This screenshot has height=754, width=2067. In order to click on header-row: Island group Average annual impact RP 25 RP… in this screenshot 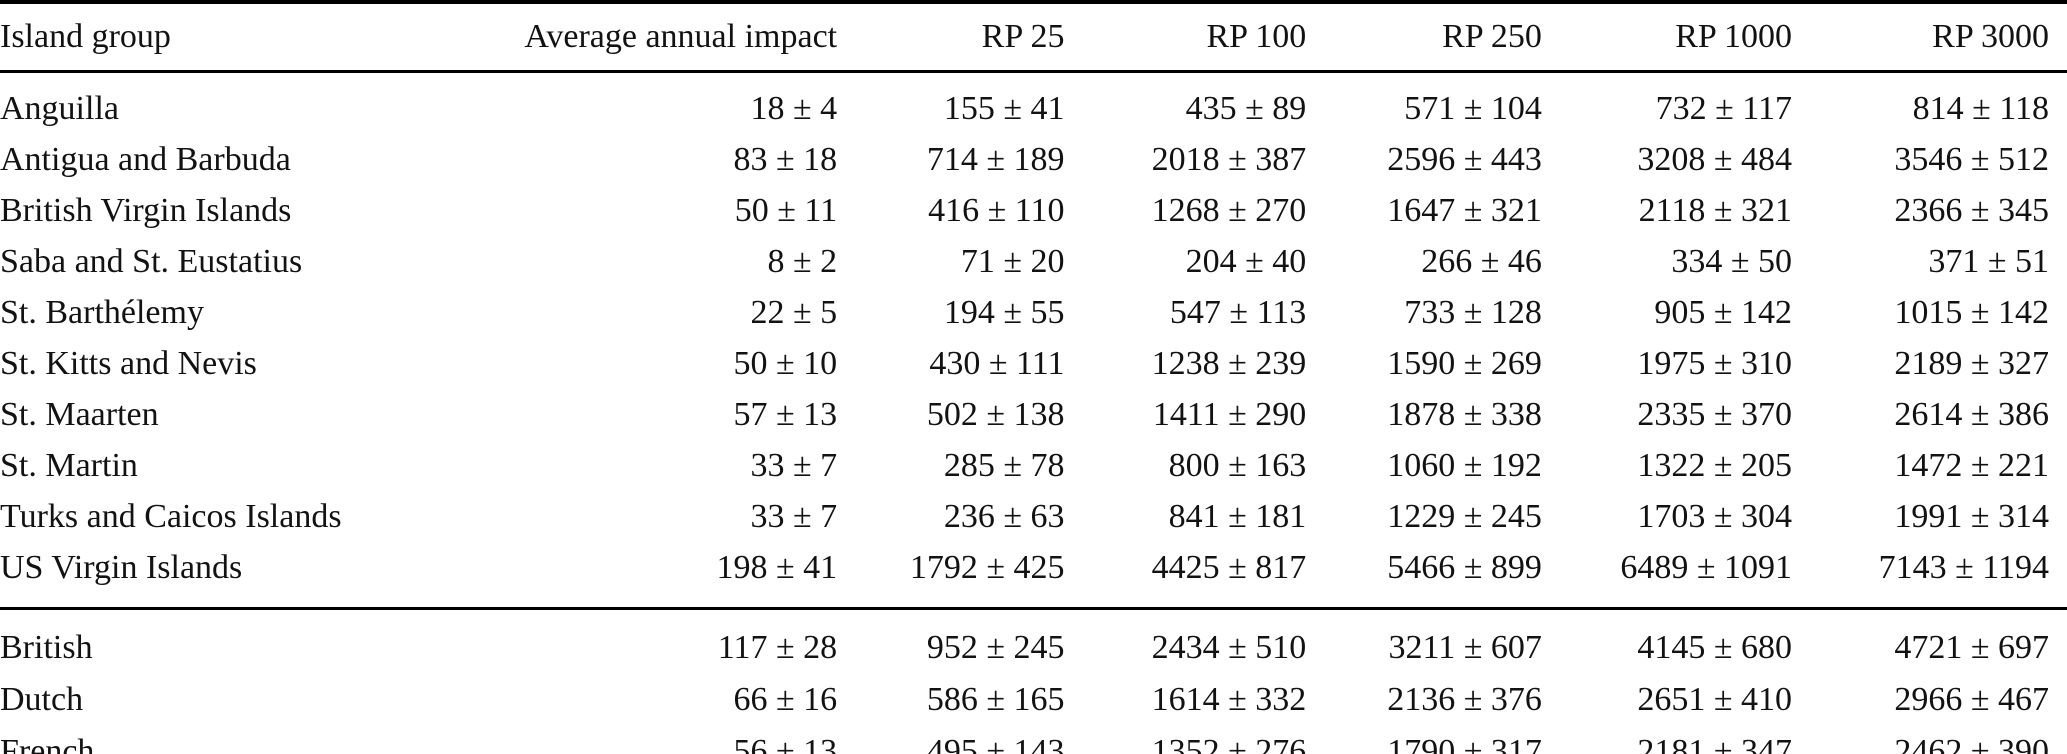, I will do `click(1033, 37)`.